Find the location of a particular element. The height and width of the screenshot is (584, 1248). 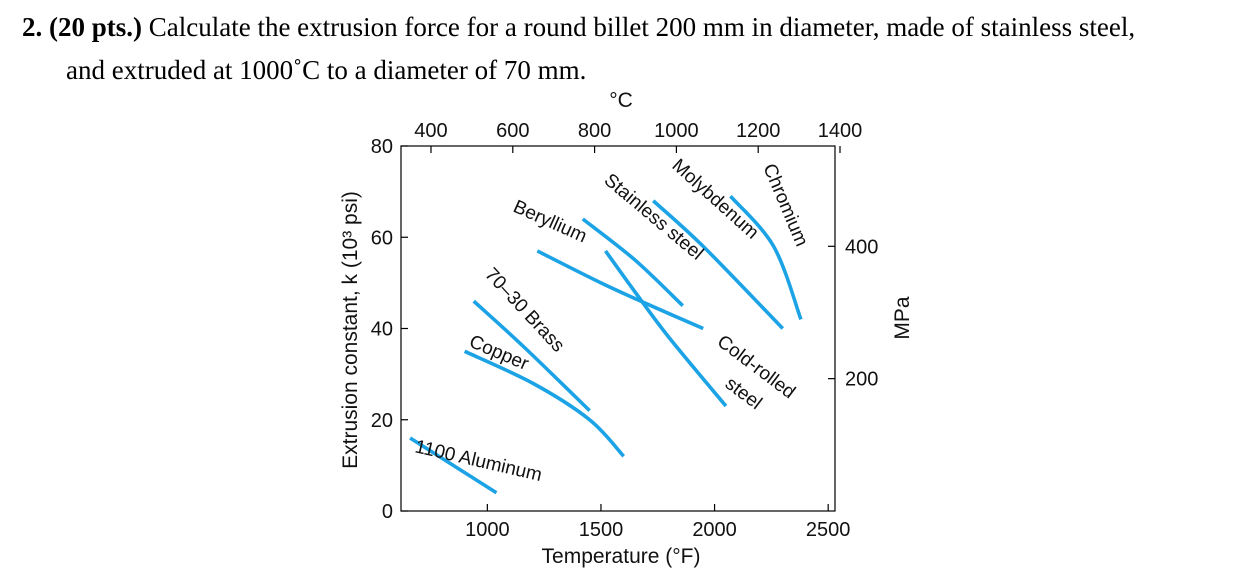

x2-tick-label-400: 400 is located at coordinates (430, 131).